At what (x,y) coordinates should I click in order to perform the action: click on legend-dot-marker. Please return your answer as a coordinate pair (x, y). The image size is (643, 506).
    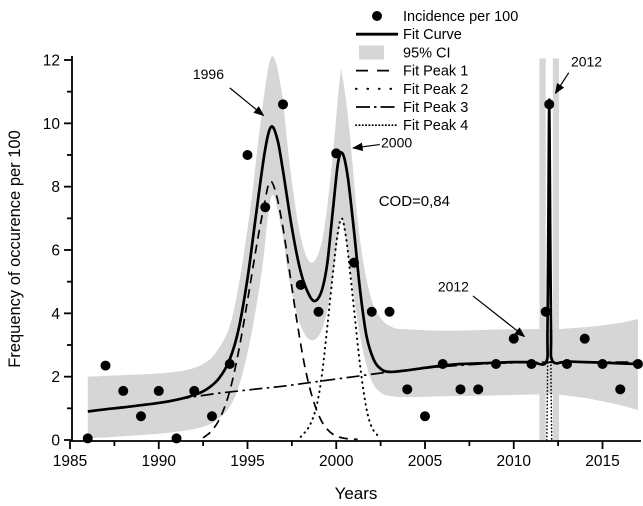
    Looking at the image, I should click on (377, 16).